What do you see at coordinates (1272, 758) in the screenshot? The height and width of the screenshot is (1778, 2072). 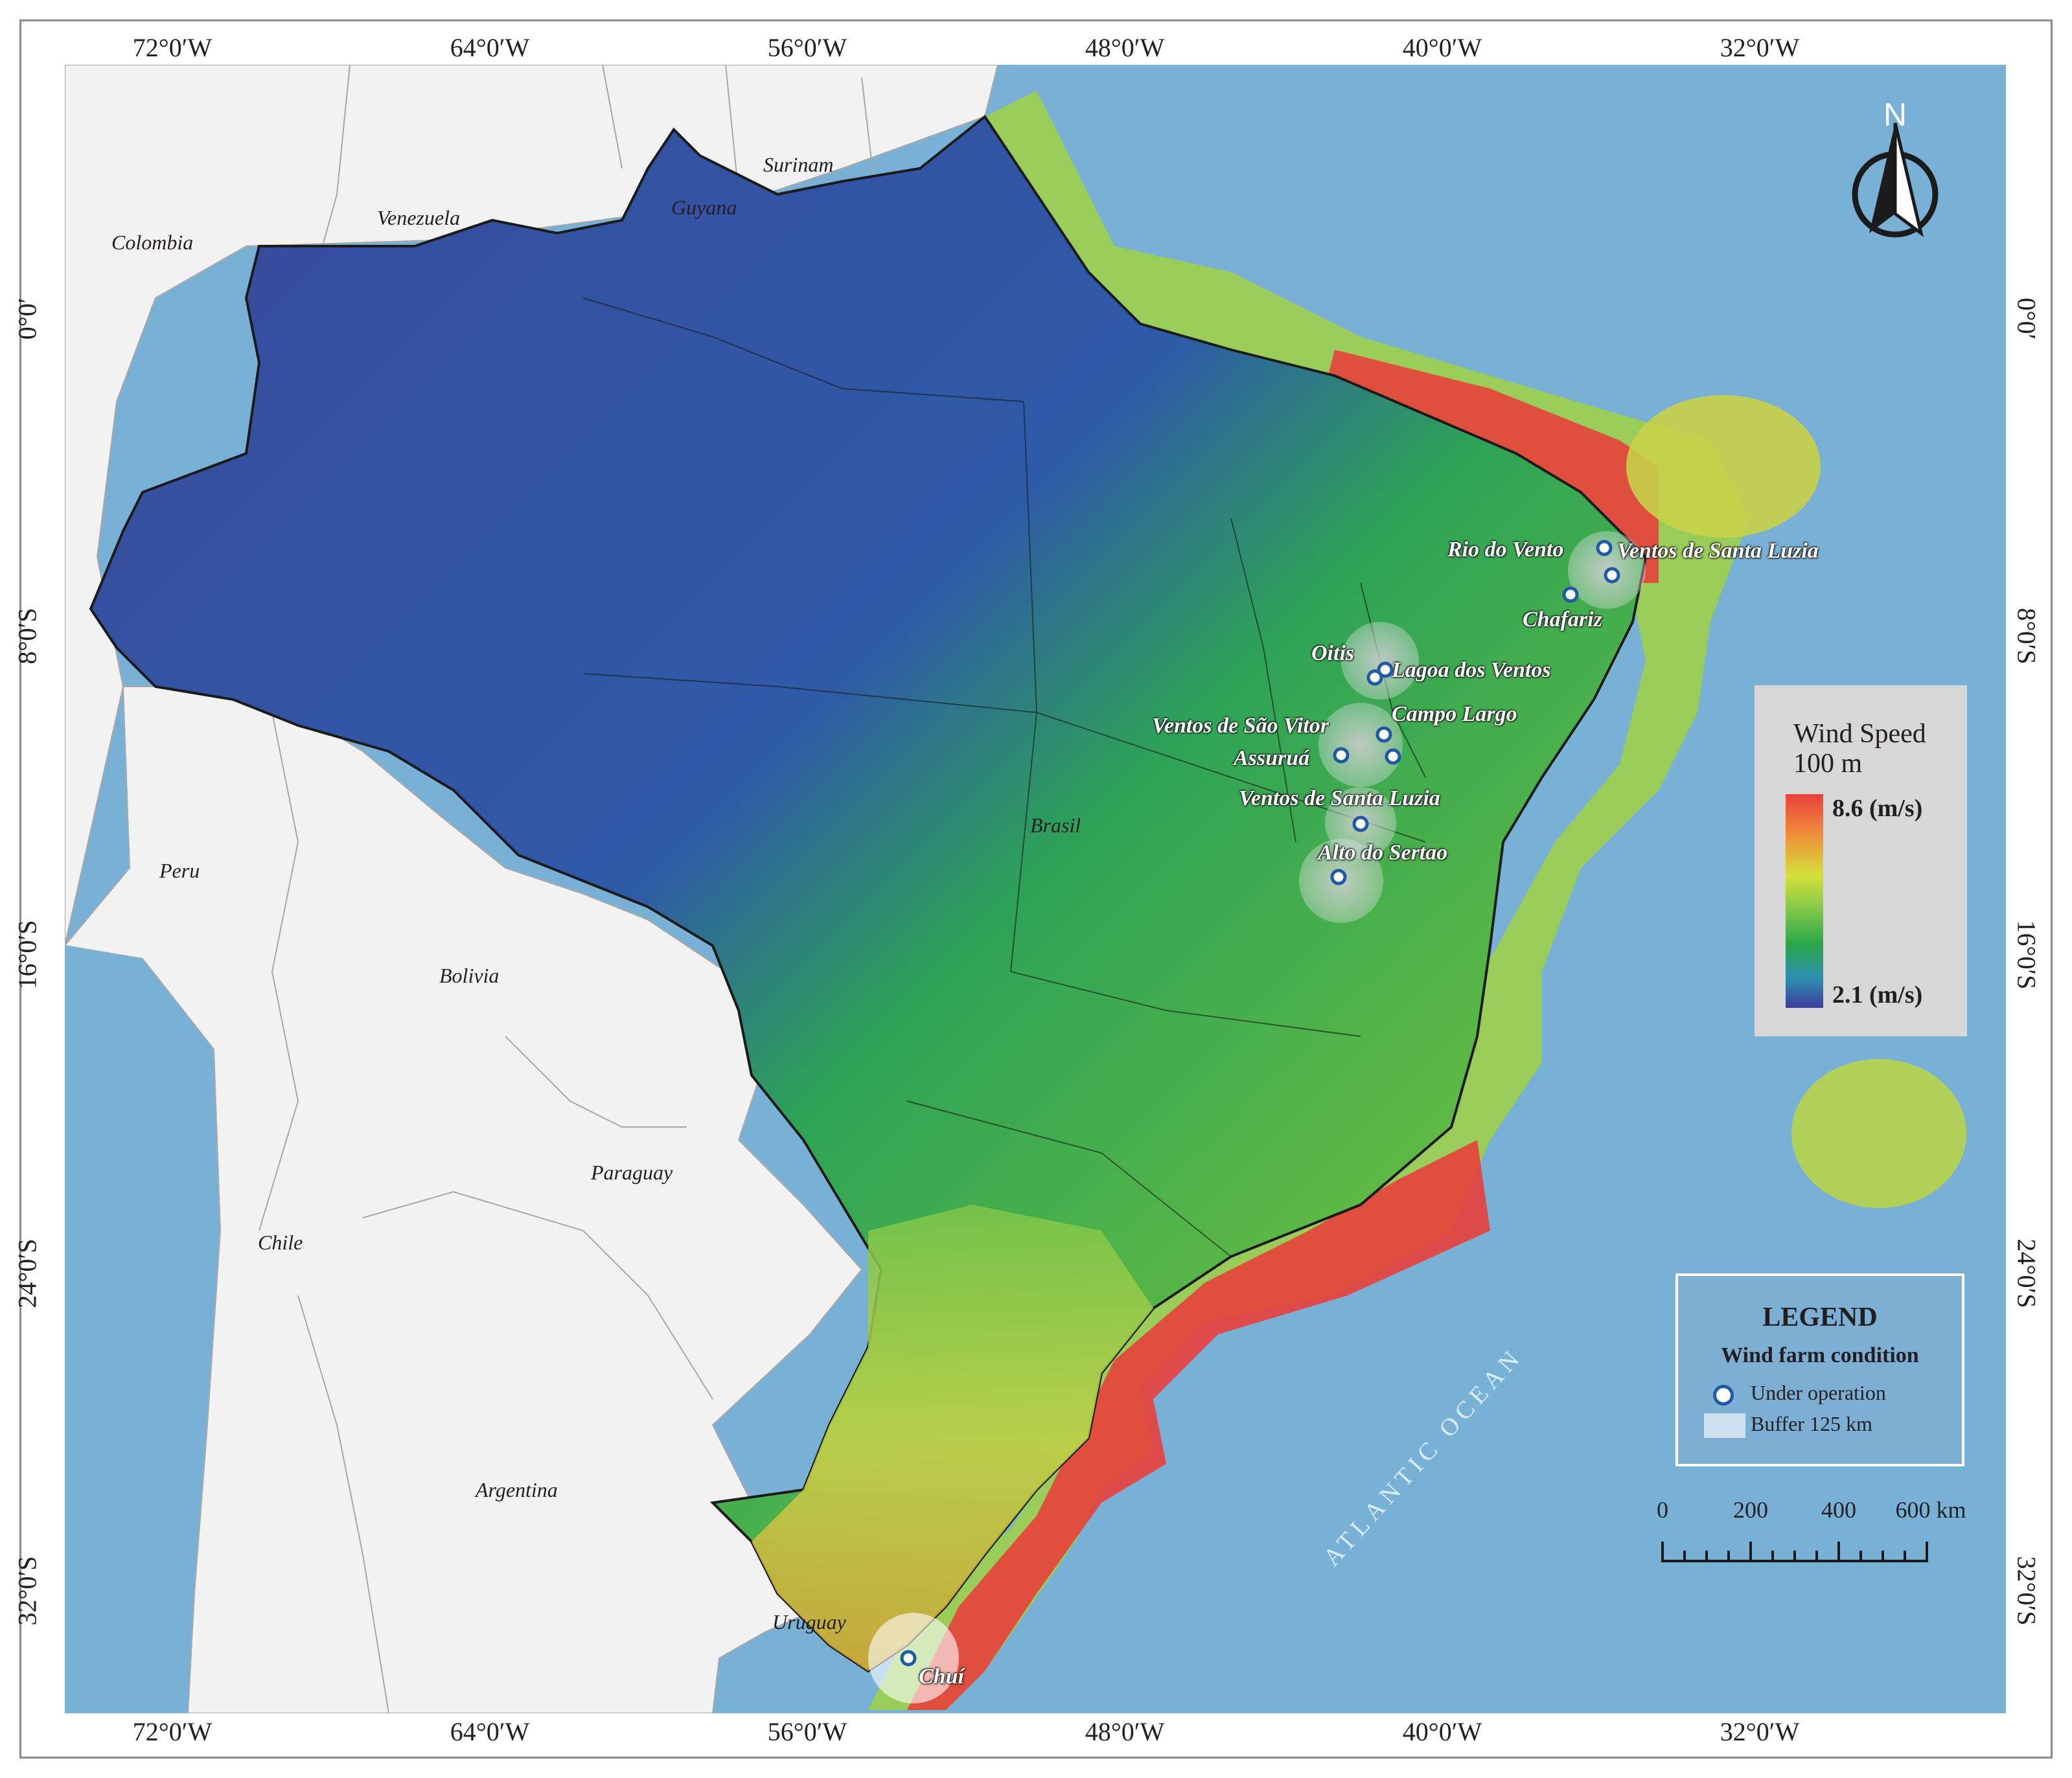 I see `farm-label: Assuruá` at bounding box center [1272, 758].